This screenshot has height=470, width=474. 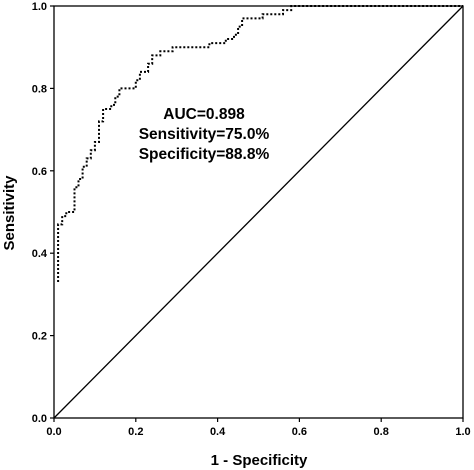 I want to click on y-tick-label: 0.4, so click(x=40, y=254).